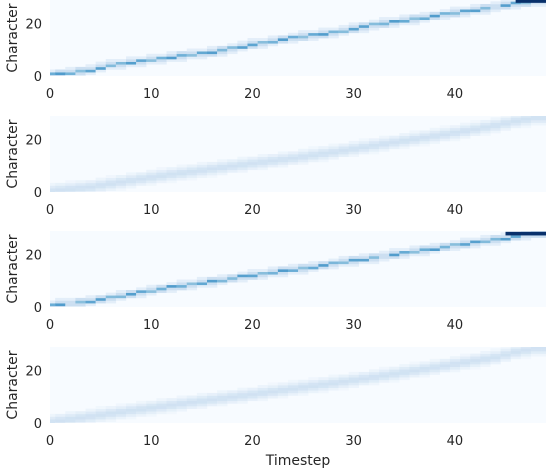  I want to click on x-tick-label: 30, so click(353, 325).